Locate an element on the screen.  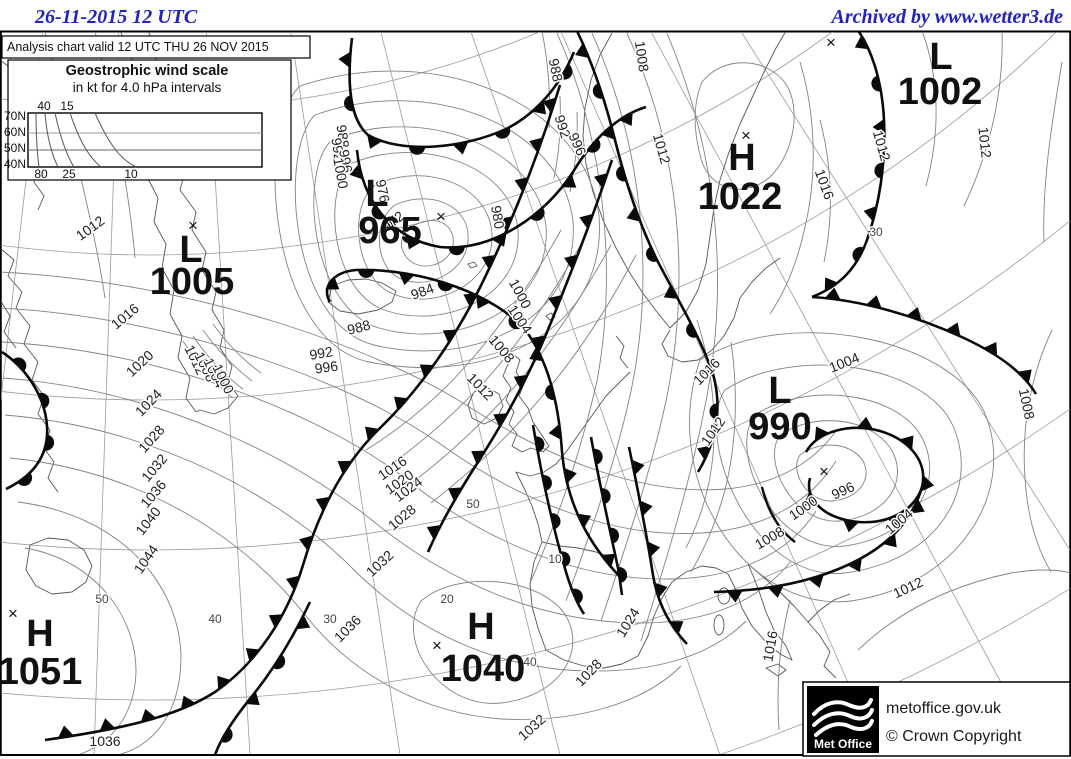
isobar-label: 980 is located at coordinates (498, 217).